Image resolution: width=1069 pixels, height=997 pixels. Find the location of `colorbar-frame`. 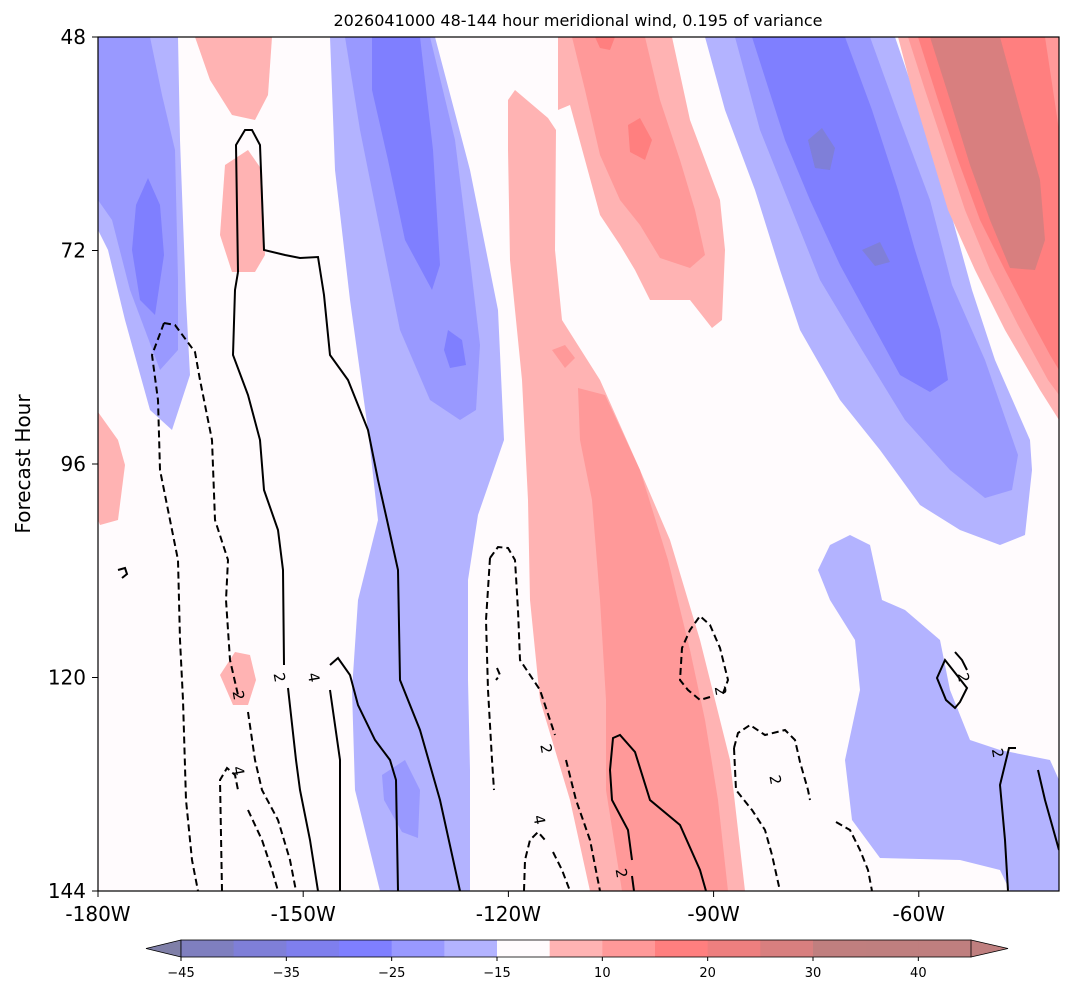

colorbar-frame is located at coordinates (576, 948).